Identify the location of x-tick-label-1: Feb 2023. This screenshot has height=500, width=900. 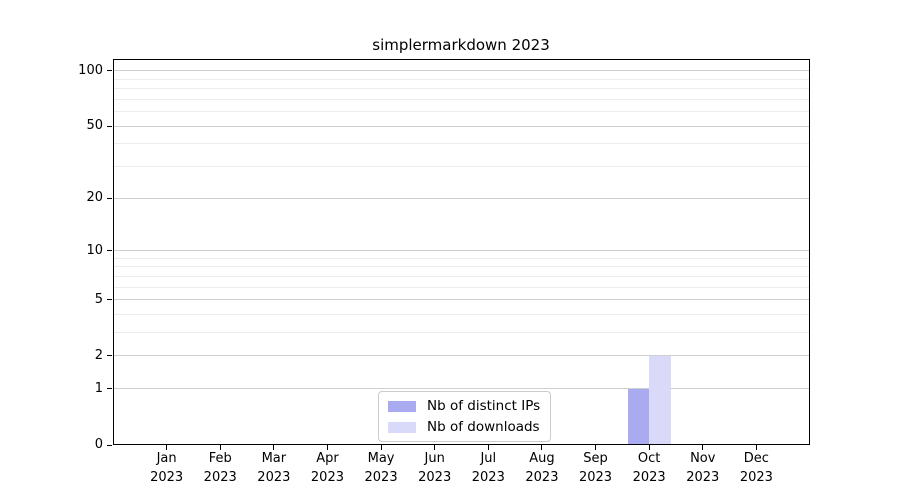
(220, 468).